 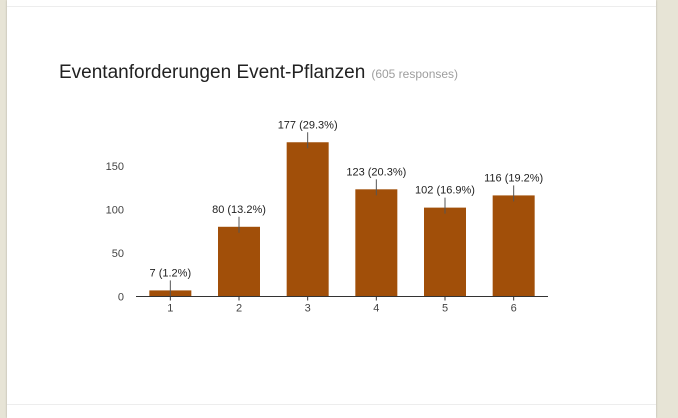 What do you see at coordinates (342, 305) in the screenshot?
I see `x-axis-ticks: 1 2 3 4 5 6` at bounding box center [342, 305].